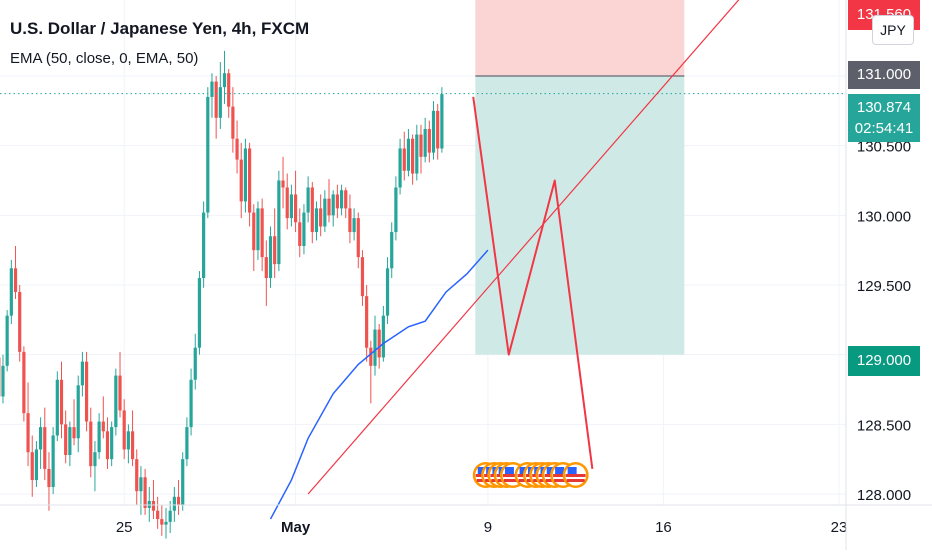  I want to click on current-price-tag: 130.874 02:54:41, so click(884, 118).